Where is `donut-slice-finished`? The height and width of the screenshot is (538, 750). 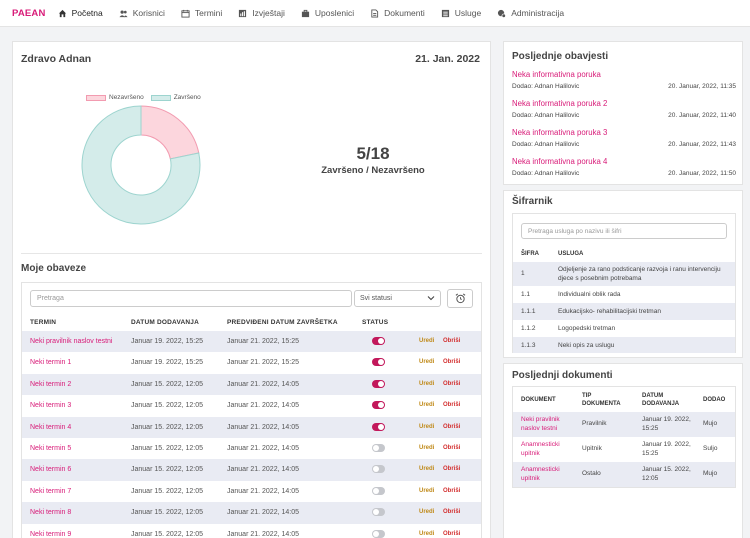
donut-slice-finished is located at coordinates (141, 165).